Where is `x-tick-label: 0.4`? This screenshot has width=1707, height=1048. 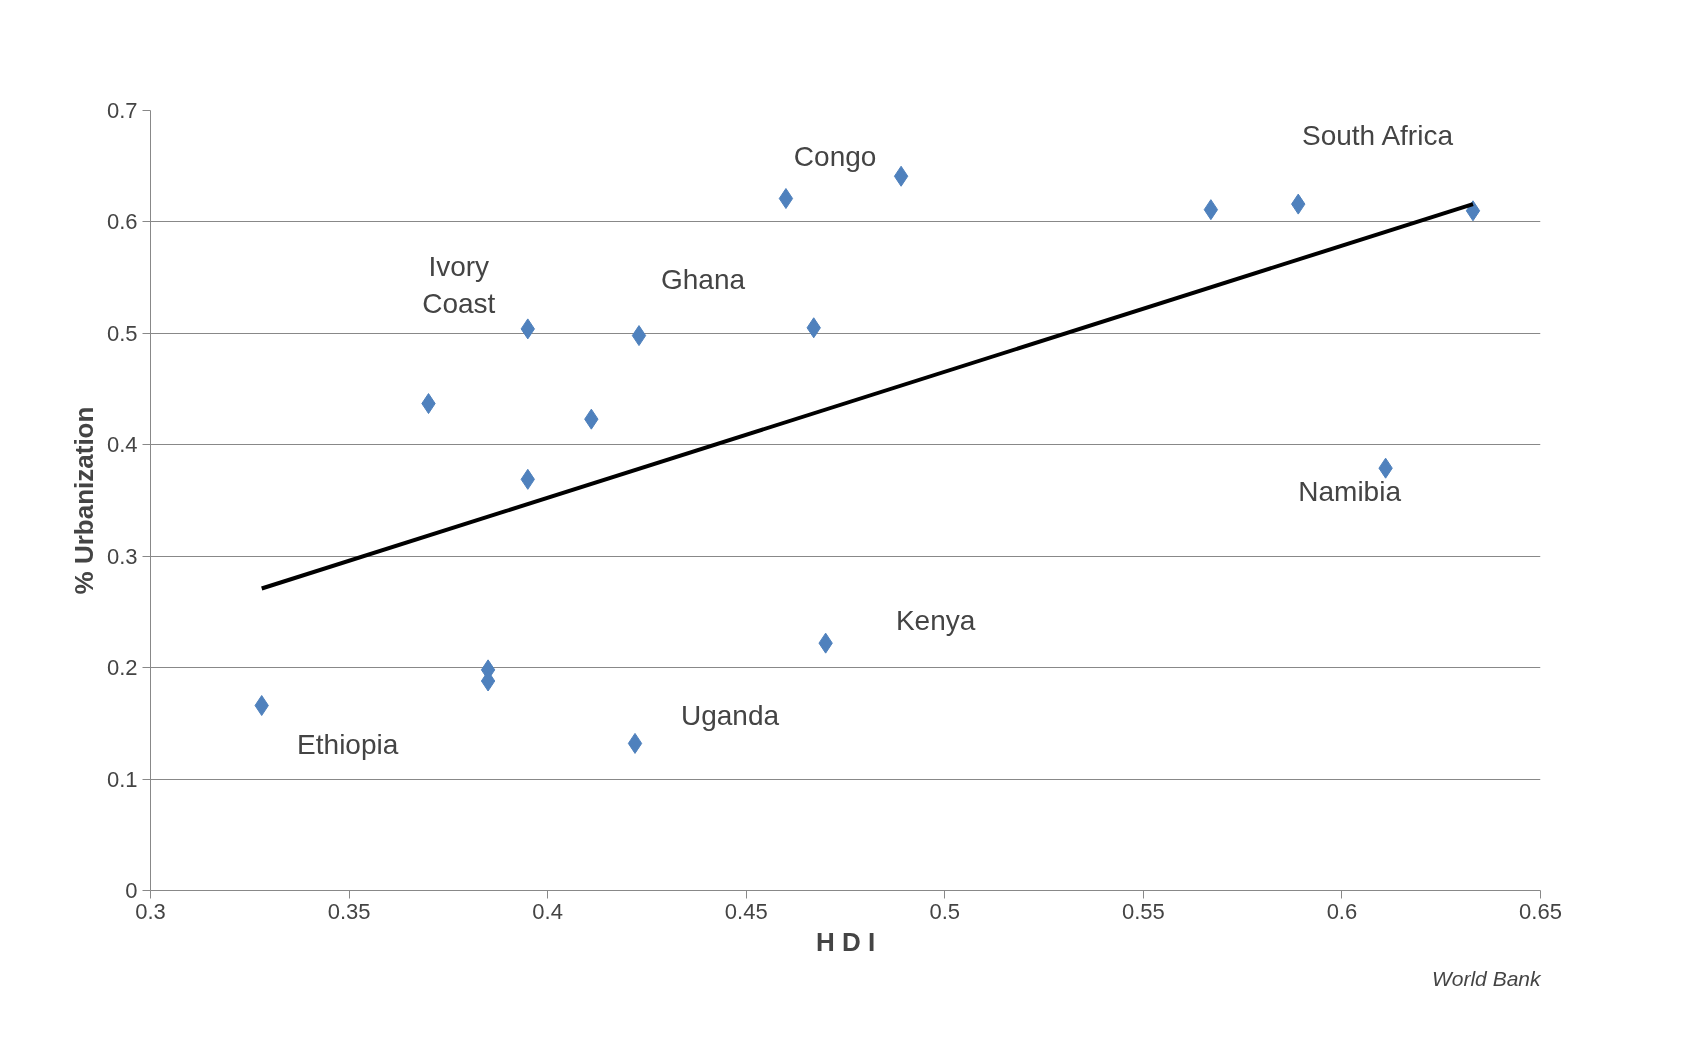
x-tick-label: 0.4 is located at coordinates (547, 911).